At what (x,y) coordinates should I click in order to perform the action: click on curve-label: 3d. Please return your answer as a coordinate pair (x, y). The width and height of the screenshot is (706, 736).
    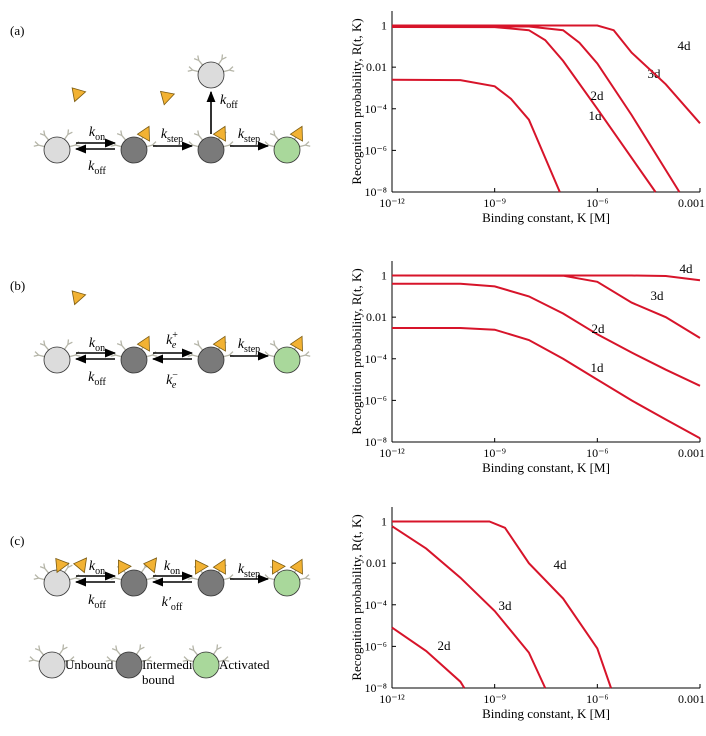
    Looking at the image, I should click on (506, 605).